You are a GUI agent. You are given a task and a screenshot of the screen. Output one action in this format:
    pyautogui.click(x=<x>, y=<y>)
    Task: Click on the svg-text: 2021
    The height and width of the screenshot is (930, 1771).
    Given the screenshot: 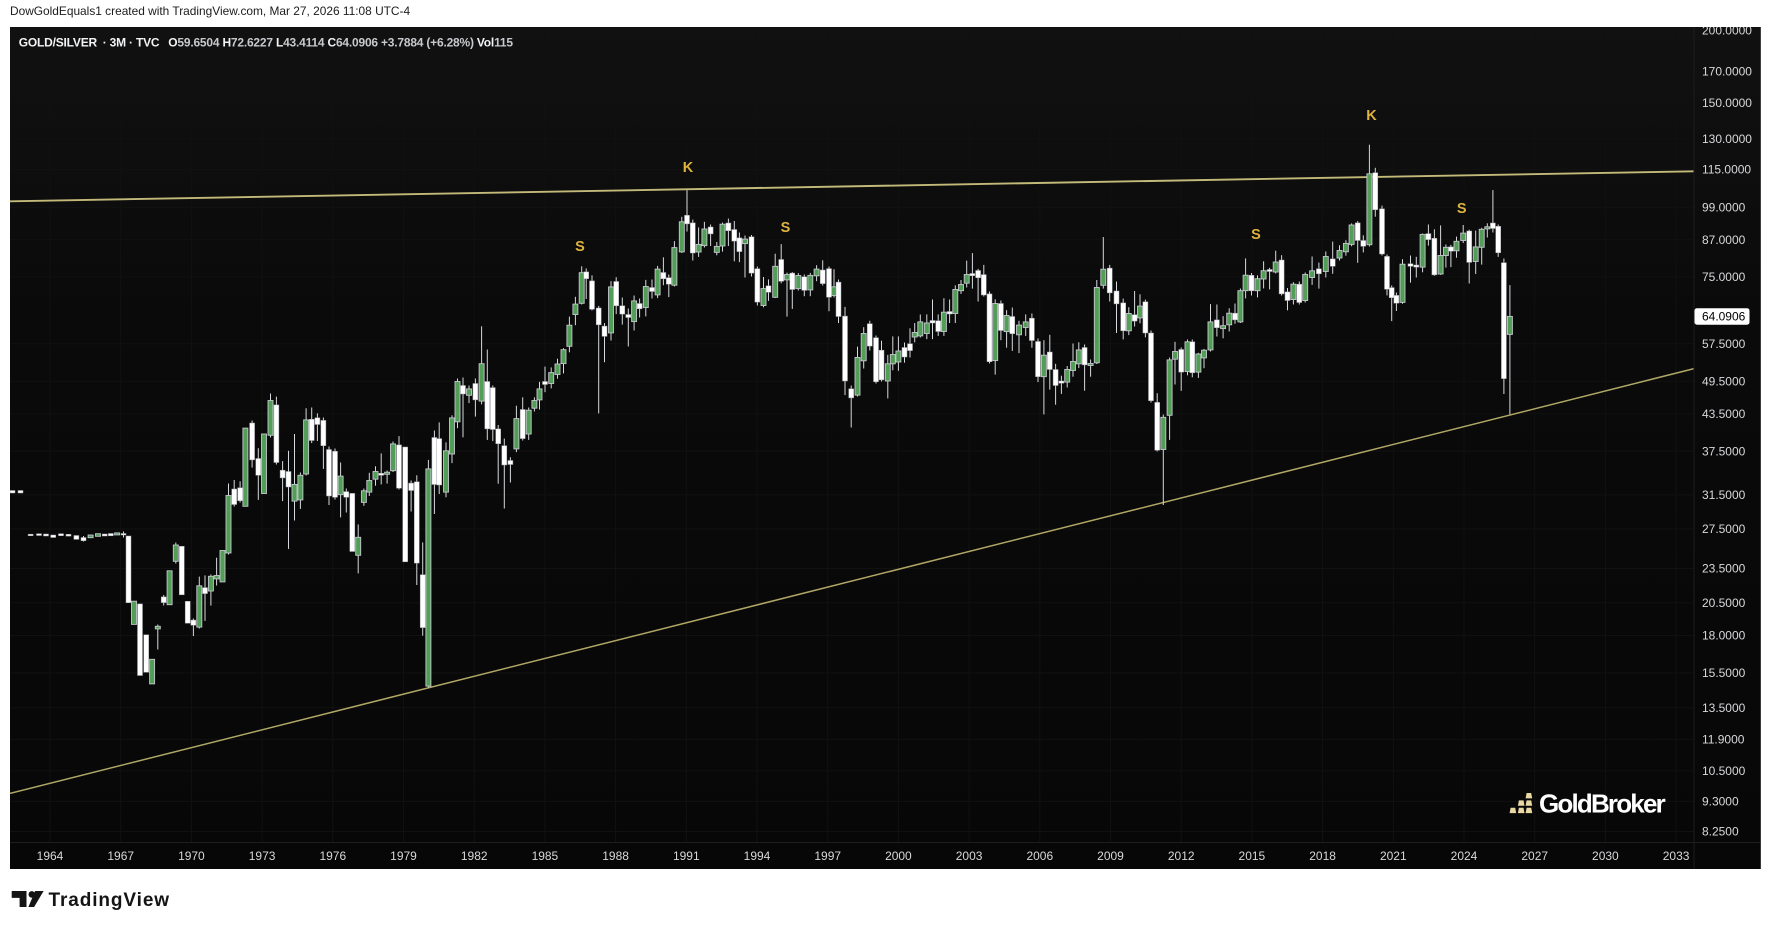 What is the action you would take?
    pyautogui.click(x=1393, y=855)
    